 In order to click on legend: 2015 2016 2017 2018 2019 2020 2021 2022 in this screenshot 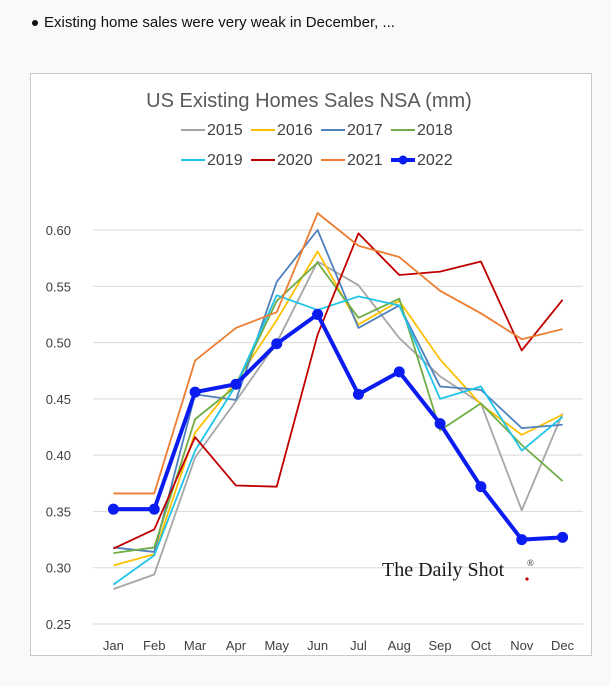, I will do `click(317, 145)`.